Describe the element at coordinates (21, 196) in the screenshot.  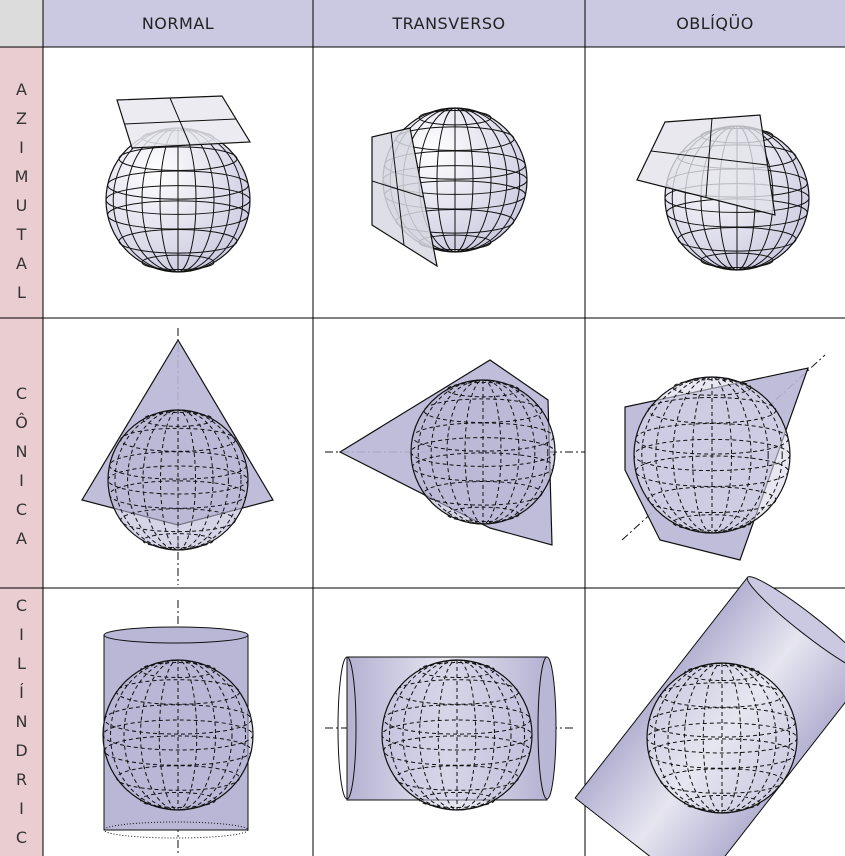
I see `row-header: AZIMUTAL` at that location.